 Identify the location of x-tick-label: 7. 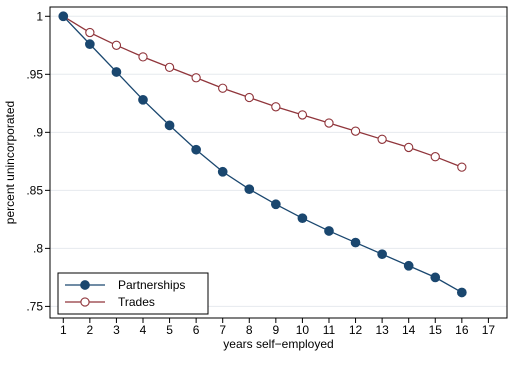
(222, 330).